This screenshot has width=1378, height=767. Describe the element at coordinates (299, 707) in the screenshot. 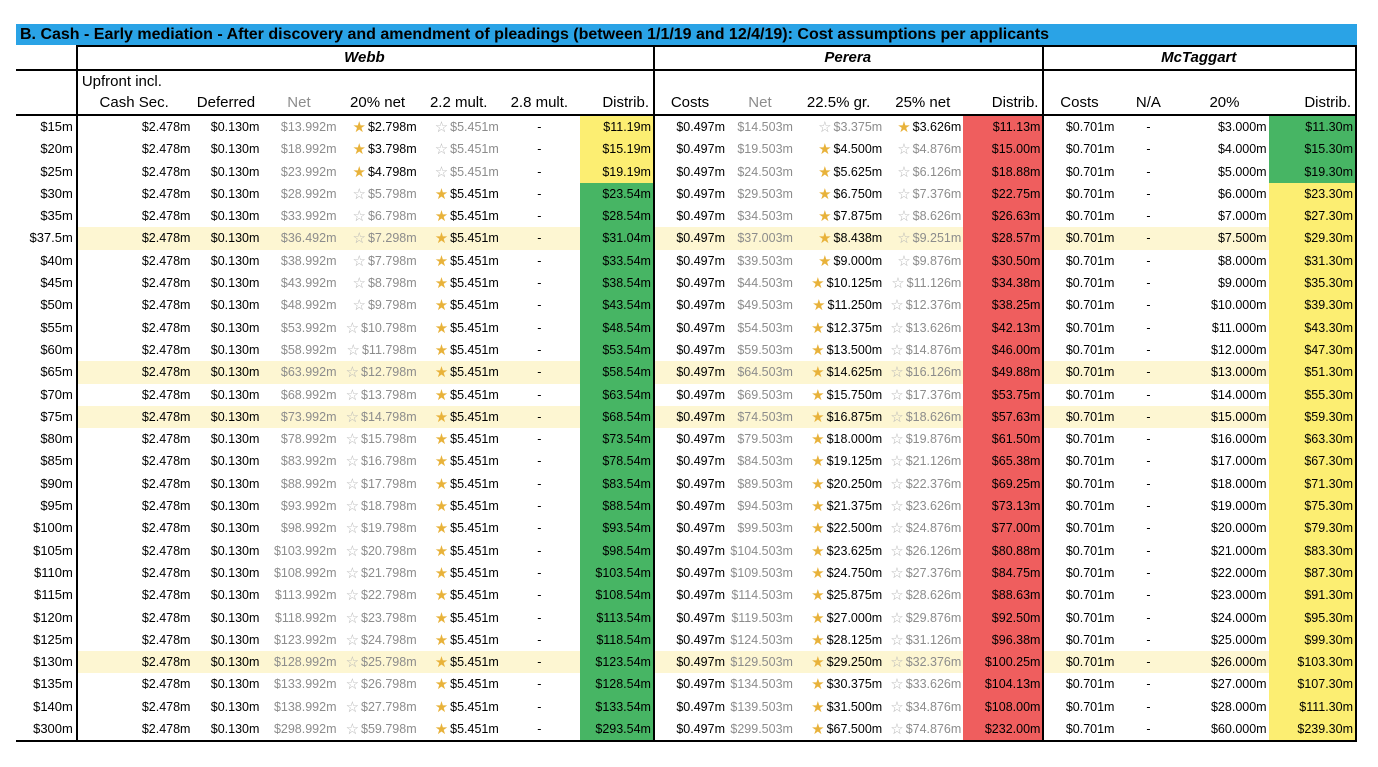

I see `webb-net: $138.992m` at that location.